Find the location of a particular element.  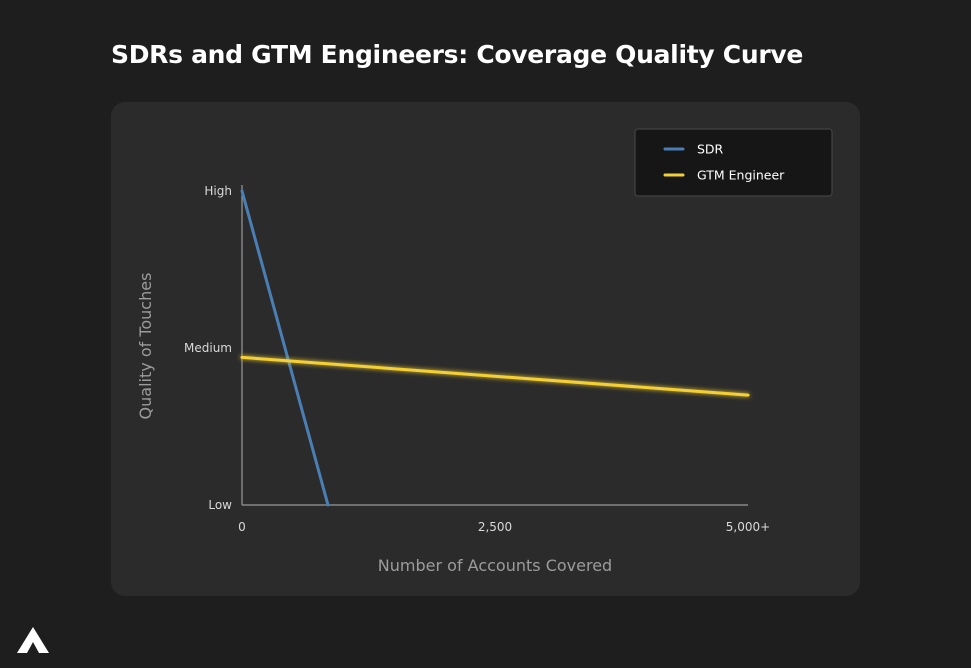

y-tick-label-medium: Medium is located at coordinates (208, 348).